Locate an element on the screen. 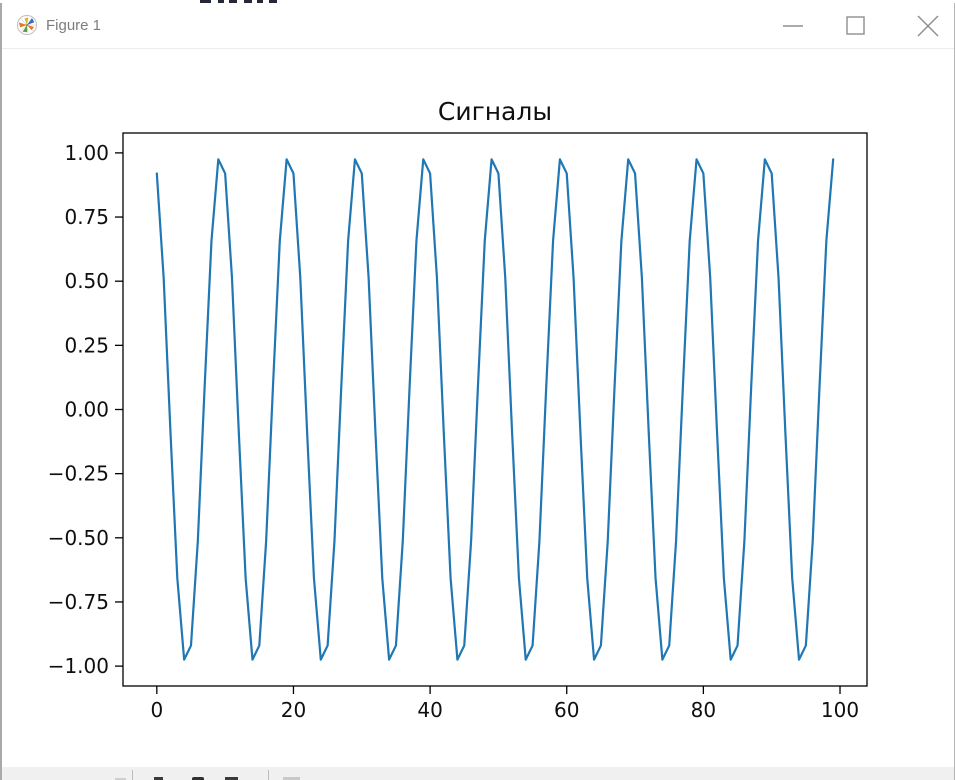  y-tick-label: 0.25 is located at coordinates (86, 345).